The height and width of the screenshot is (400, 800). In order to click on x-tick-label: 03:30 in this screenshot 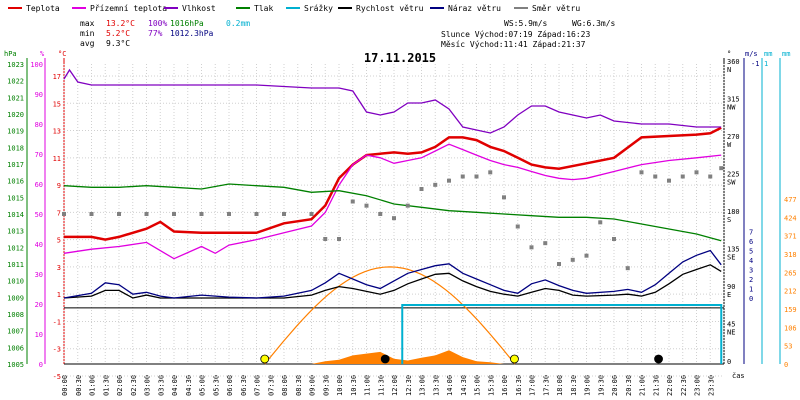, I will do `click(161, 385)`.